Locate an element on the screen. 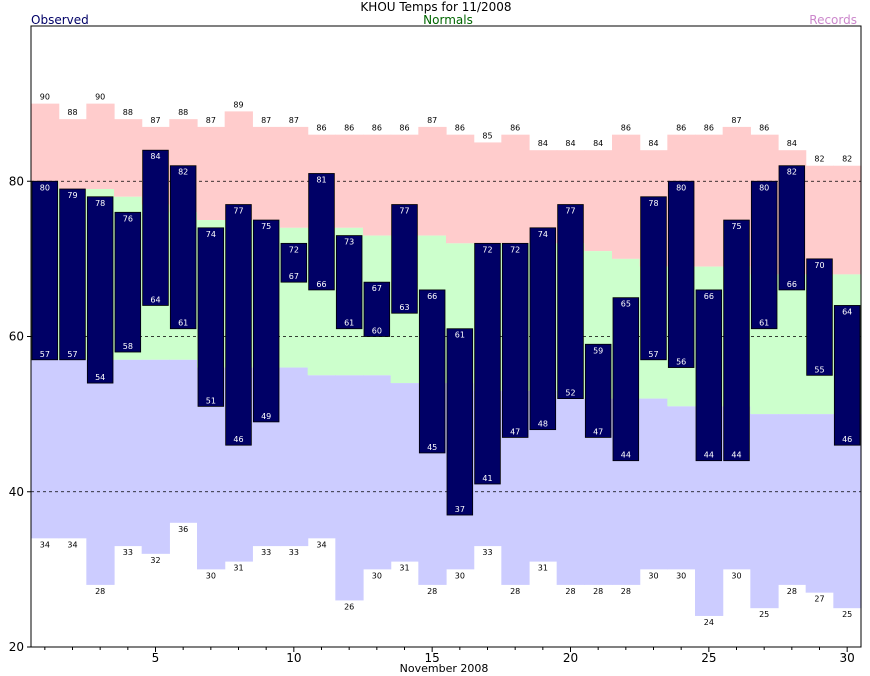 This screenshot has width=870, height=676. record-high-label-day-23: 84 is located at coordinates (653, 143).